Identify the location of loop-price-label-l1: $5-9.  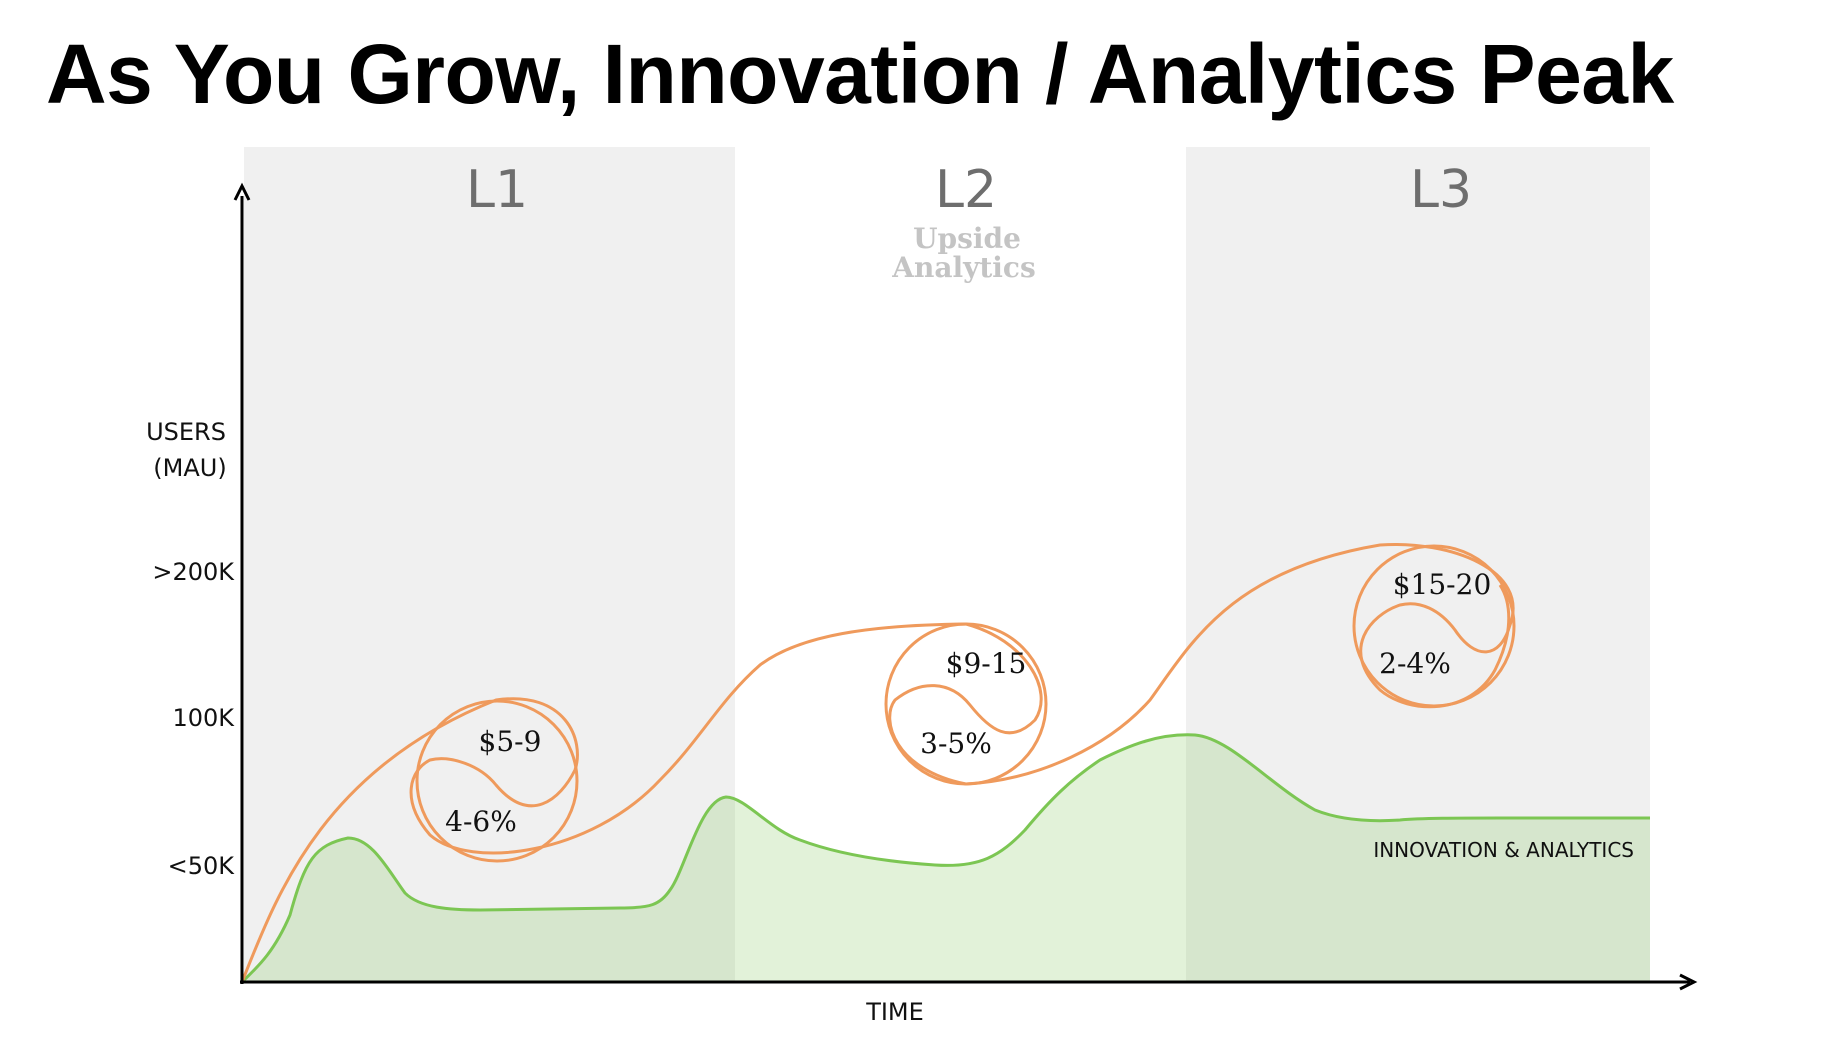
(510, 741).